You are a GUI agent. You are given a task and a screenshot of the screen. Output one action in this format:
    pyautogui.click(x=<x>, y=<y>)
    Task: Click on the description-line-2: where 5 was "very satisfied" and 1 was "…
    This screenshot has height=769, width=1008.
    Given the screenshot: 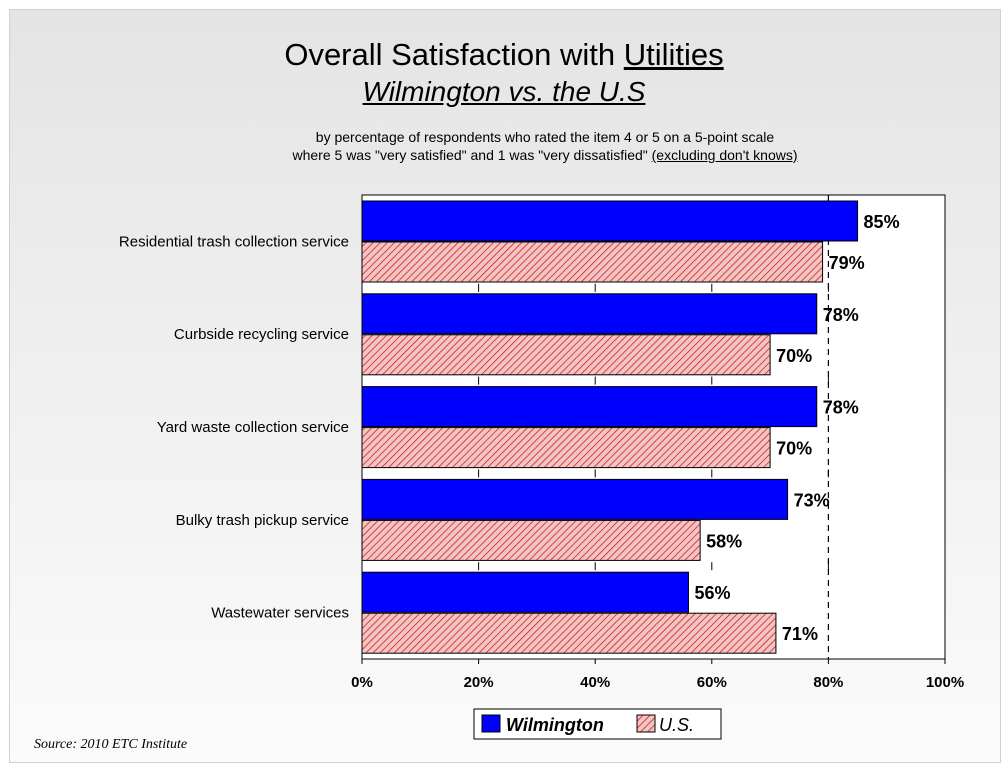 What is the action you would take?
    pyautogui.click(x=504, y=155)
    